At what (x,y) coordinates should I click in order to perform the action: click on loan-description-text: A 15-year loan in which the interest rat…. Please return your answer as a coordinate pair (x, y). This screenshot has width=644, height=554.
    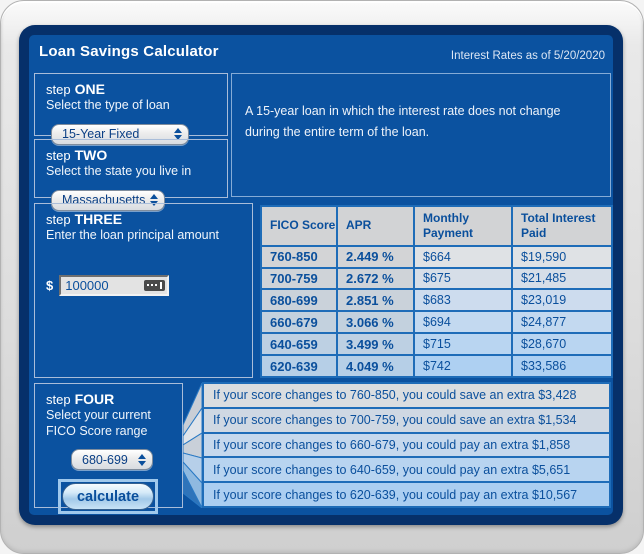
    Looking at the image, I should click on (403, 121).